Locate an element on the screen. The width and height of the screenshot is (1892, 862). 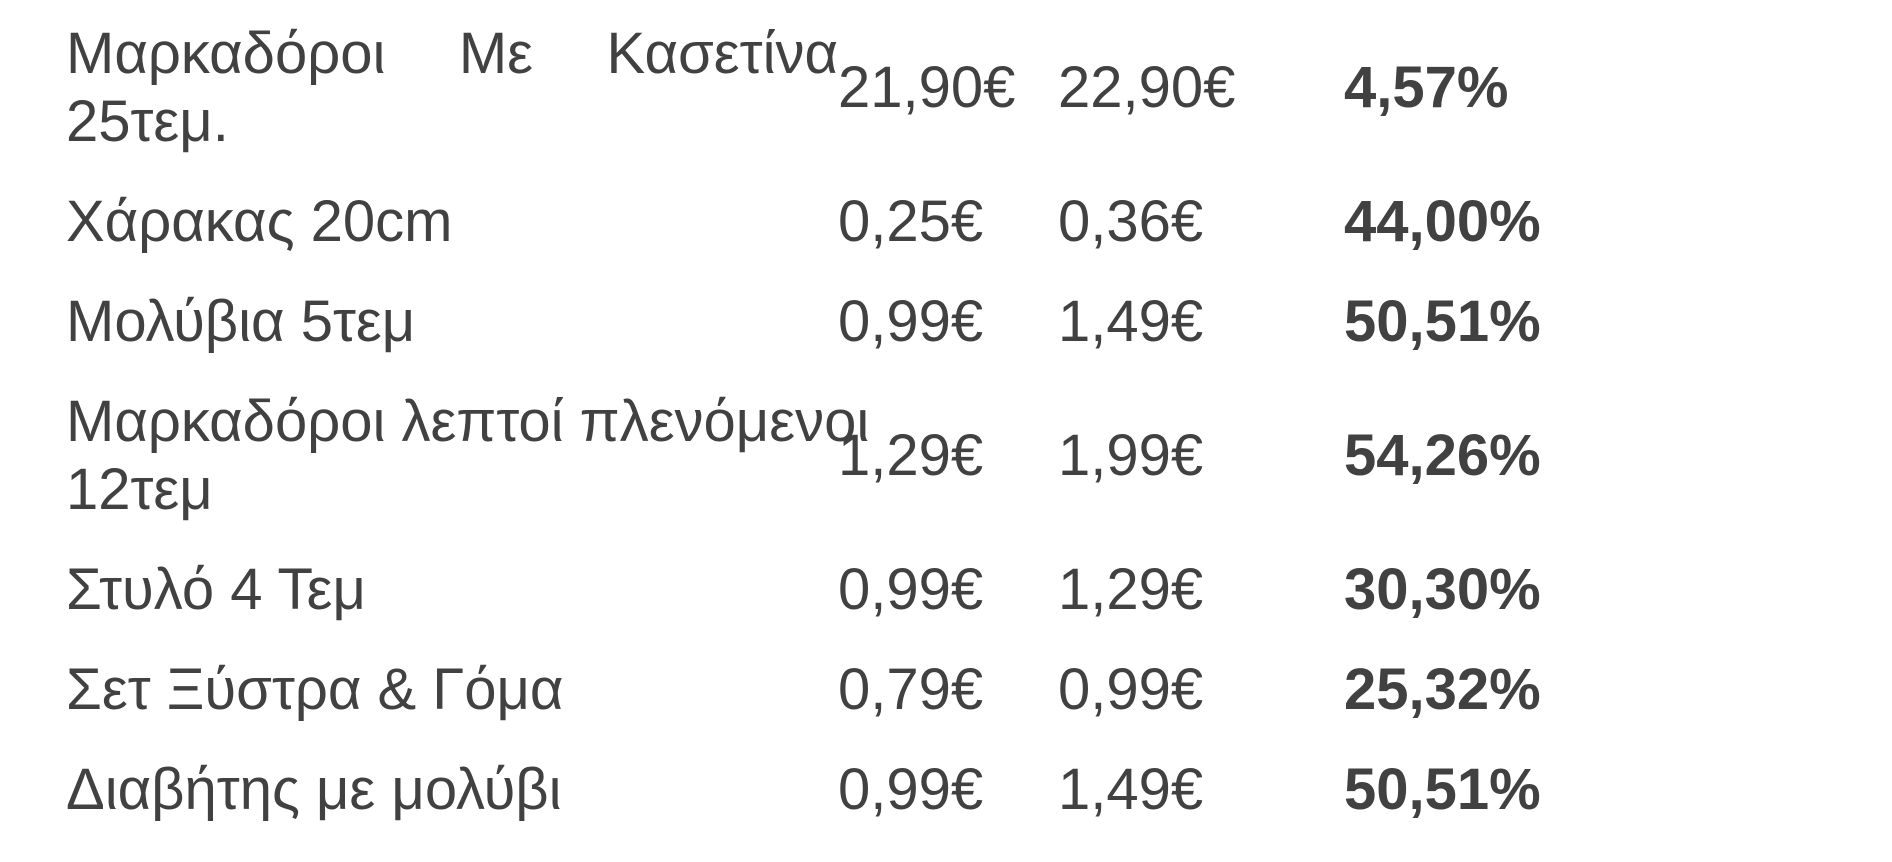
price-b-cell: 1,29€ is located at coordinates (1131, 589).